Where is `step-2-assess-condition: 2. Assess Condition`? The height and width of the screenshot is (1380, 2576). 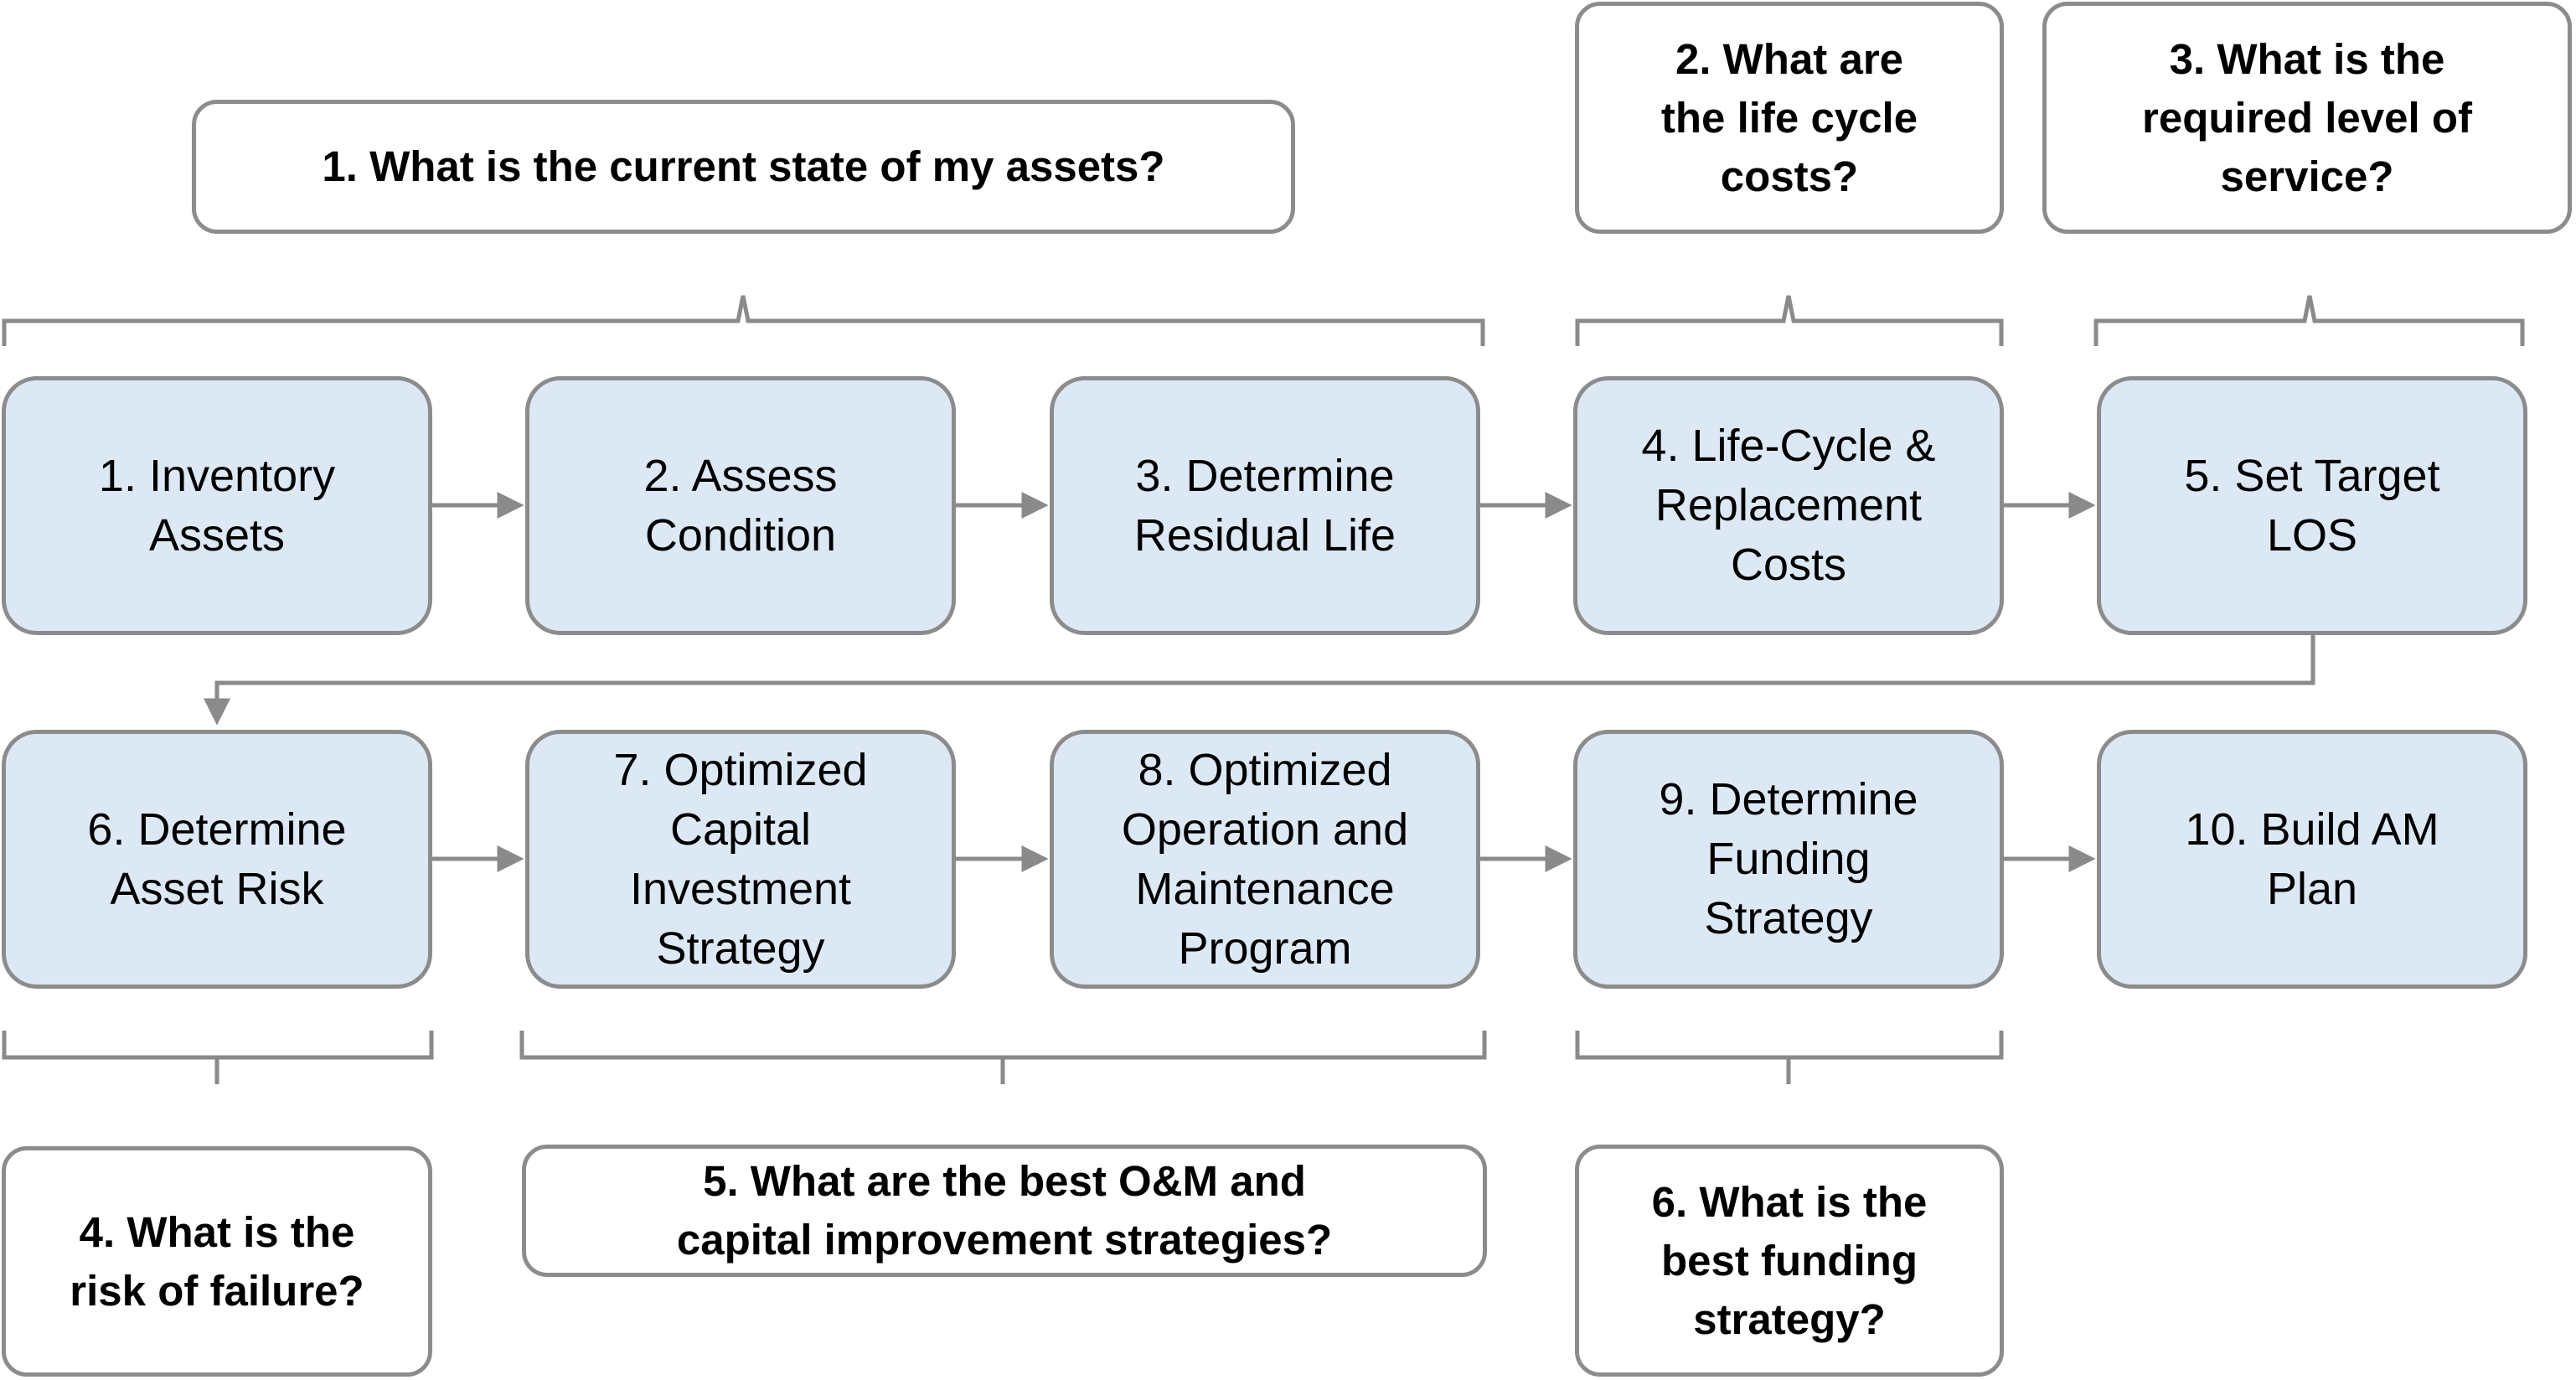
step-2-assess-condition: 2. Assess Condition is located at coordinates (740, 506).